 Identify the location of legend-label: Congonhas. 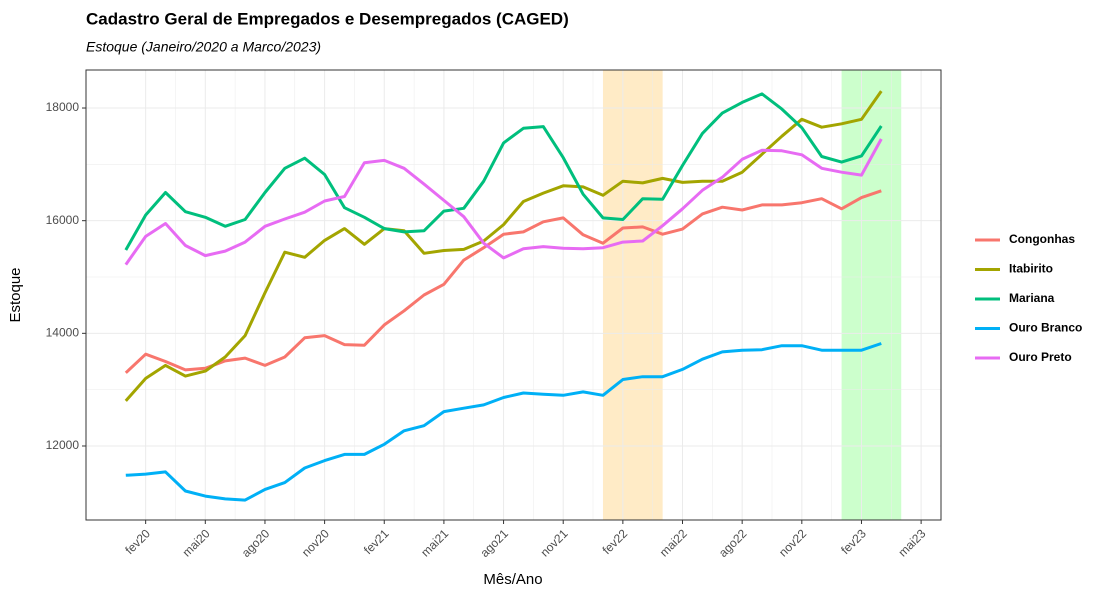
(1042, 239).